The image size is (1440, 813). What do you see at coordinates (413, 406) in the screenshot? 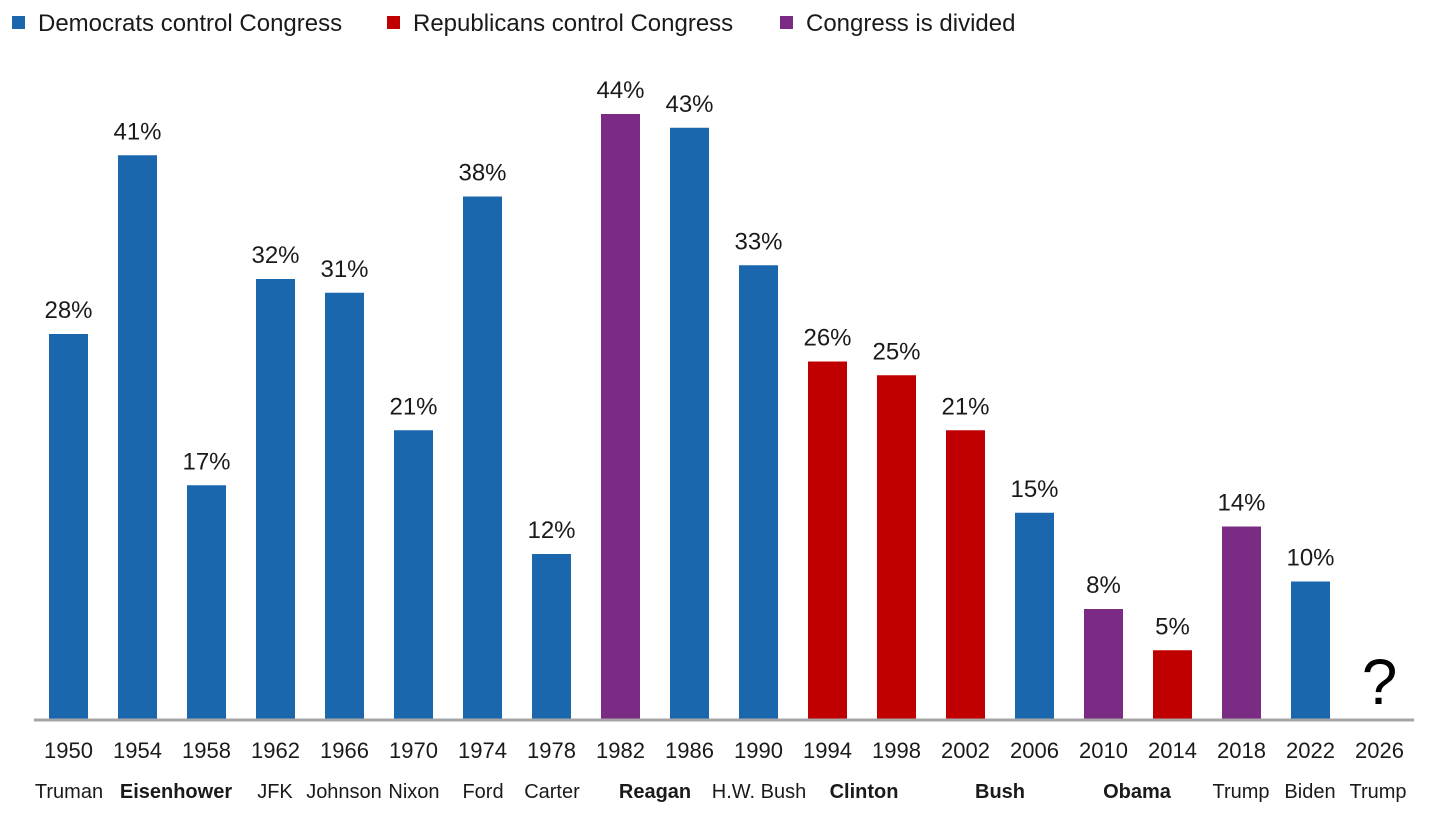
I see `value-label-1970: 21%` at bounding box center [413, 406].